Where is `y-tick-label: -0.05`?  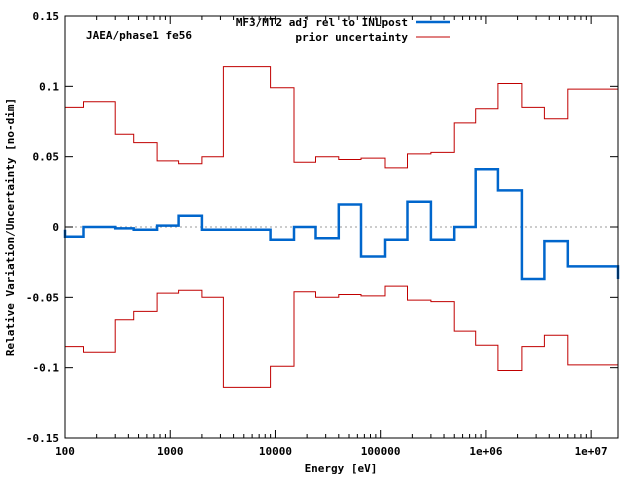
y-tick-label: -0.05 is located at coordinates (42, 297).